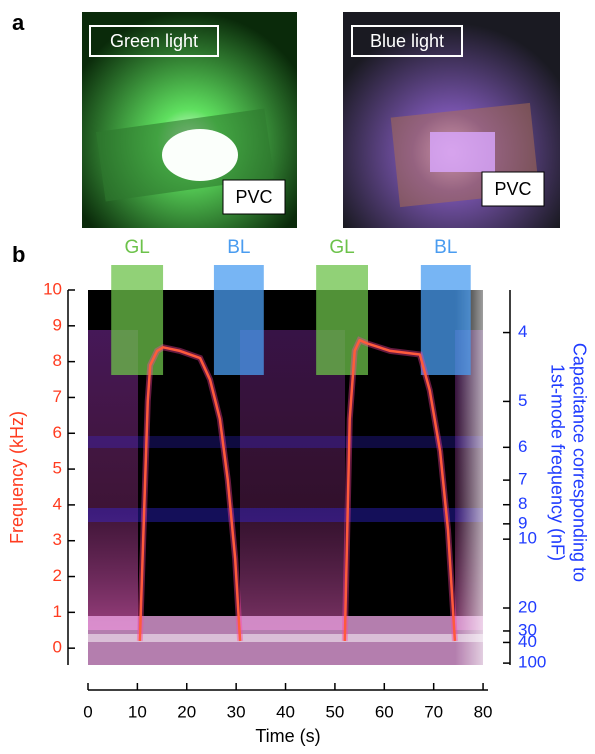 This screenshot has width=595, height=754. Describe the element at coordinates (186, 711) in the screenshot. I see `x-tick-label: 20` at that location.